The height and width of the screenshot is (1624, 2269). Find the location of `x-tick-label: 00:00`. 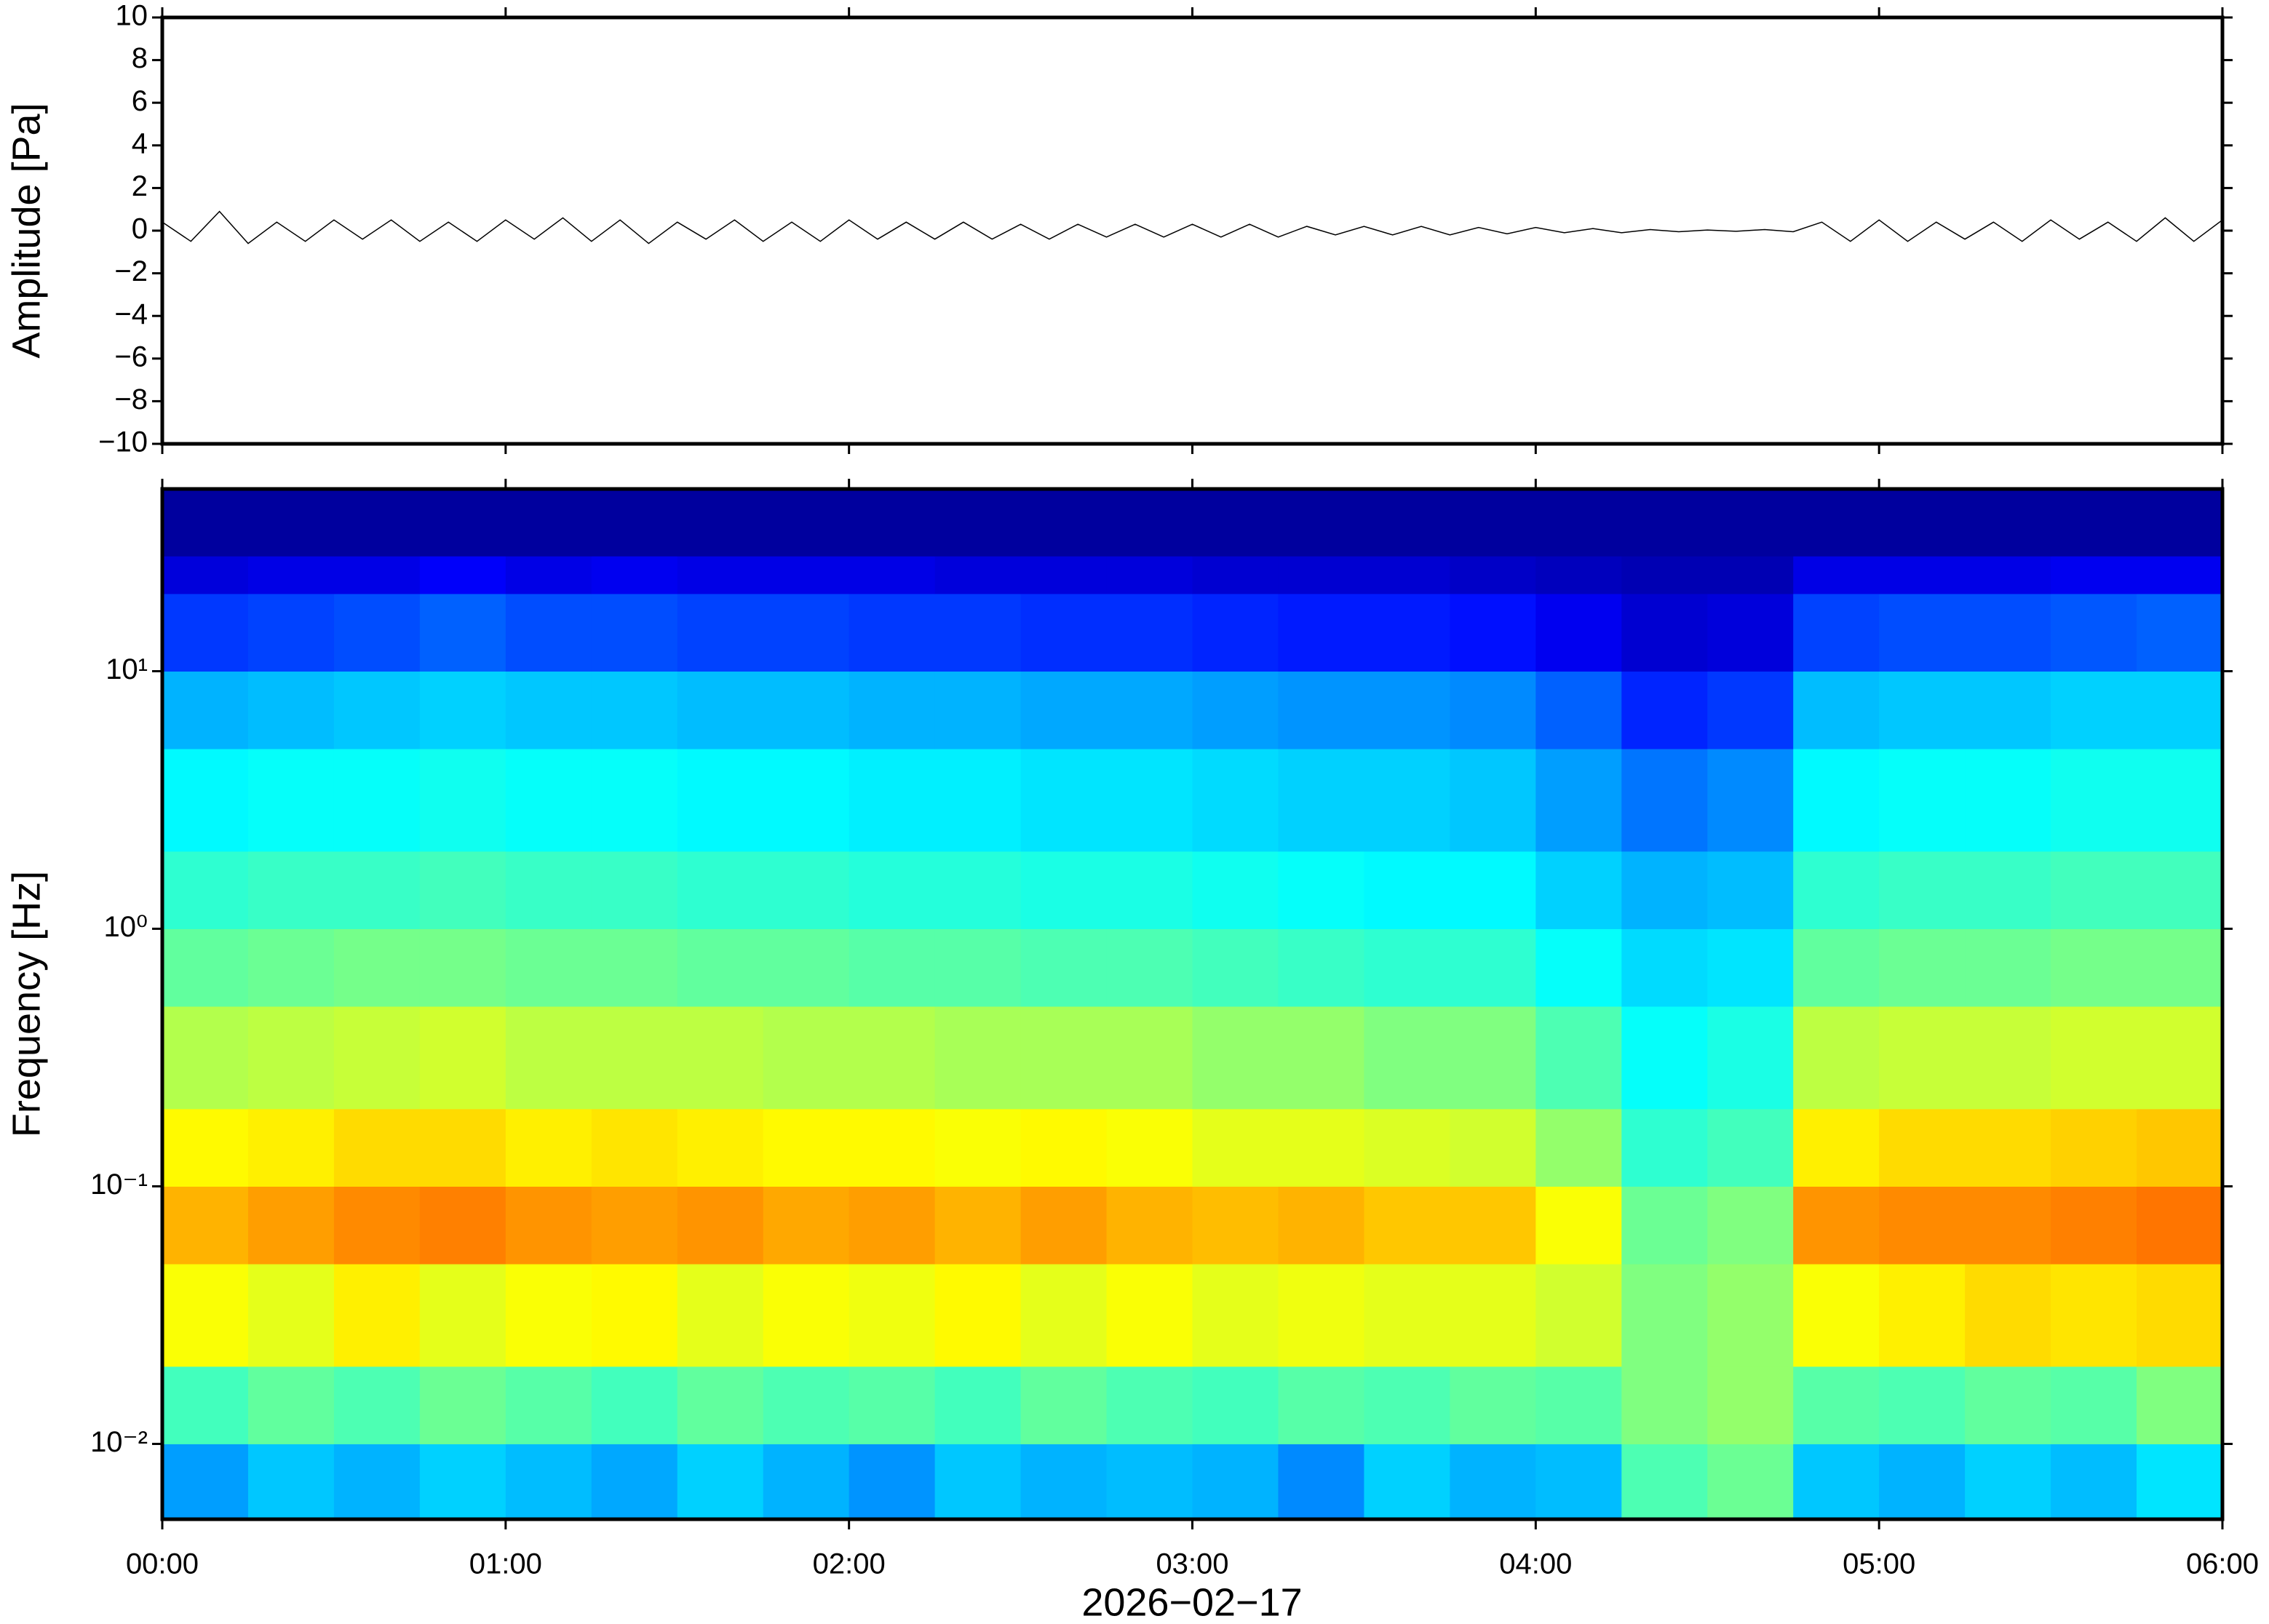

x-tick-label: 00:00 is located at coordinates (163, 1564).